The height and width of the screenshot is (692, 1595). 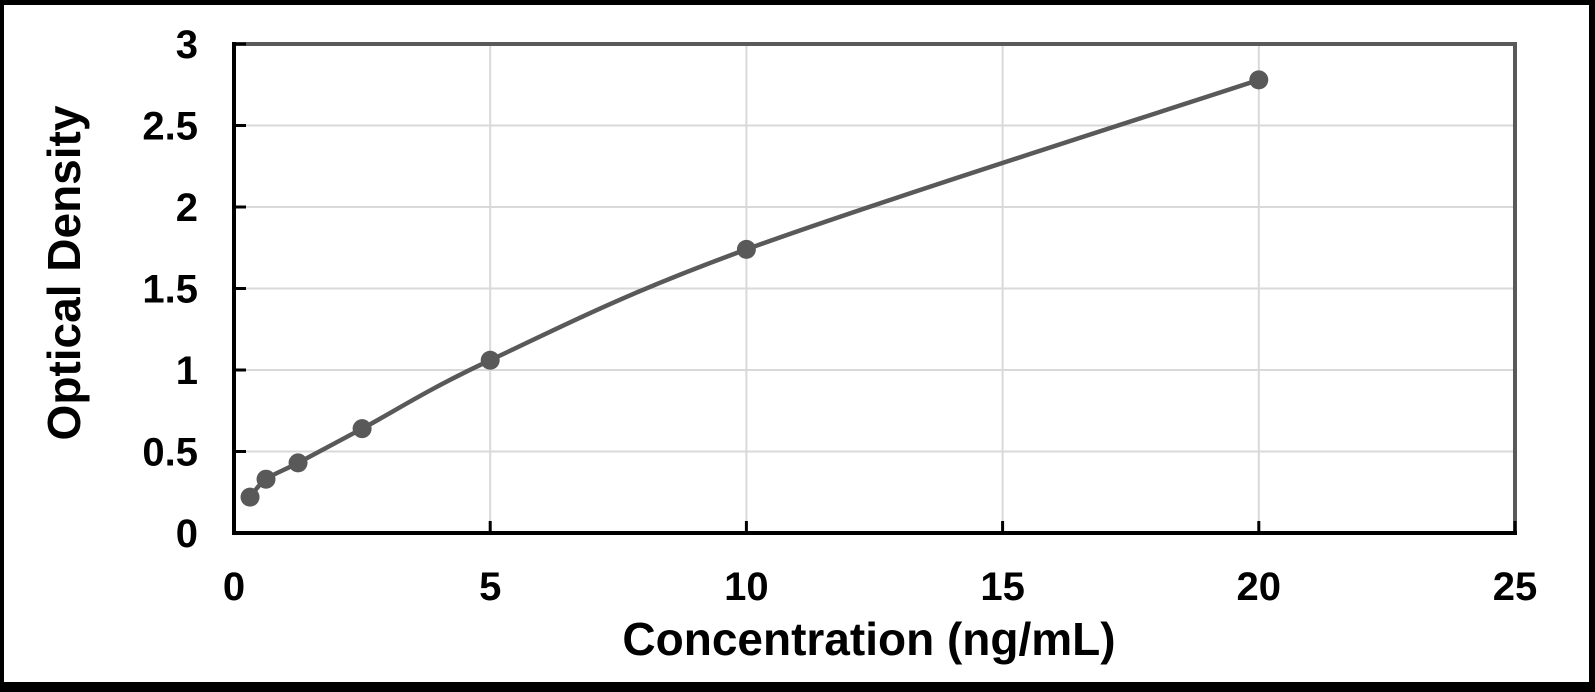 What do you see at coordinates (490, 587) in the screenshot?
I see `x-tick-label: 5` at bounding box center [490, 587].